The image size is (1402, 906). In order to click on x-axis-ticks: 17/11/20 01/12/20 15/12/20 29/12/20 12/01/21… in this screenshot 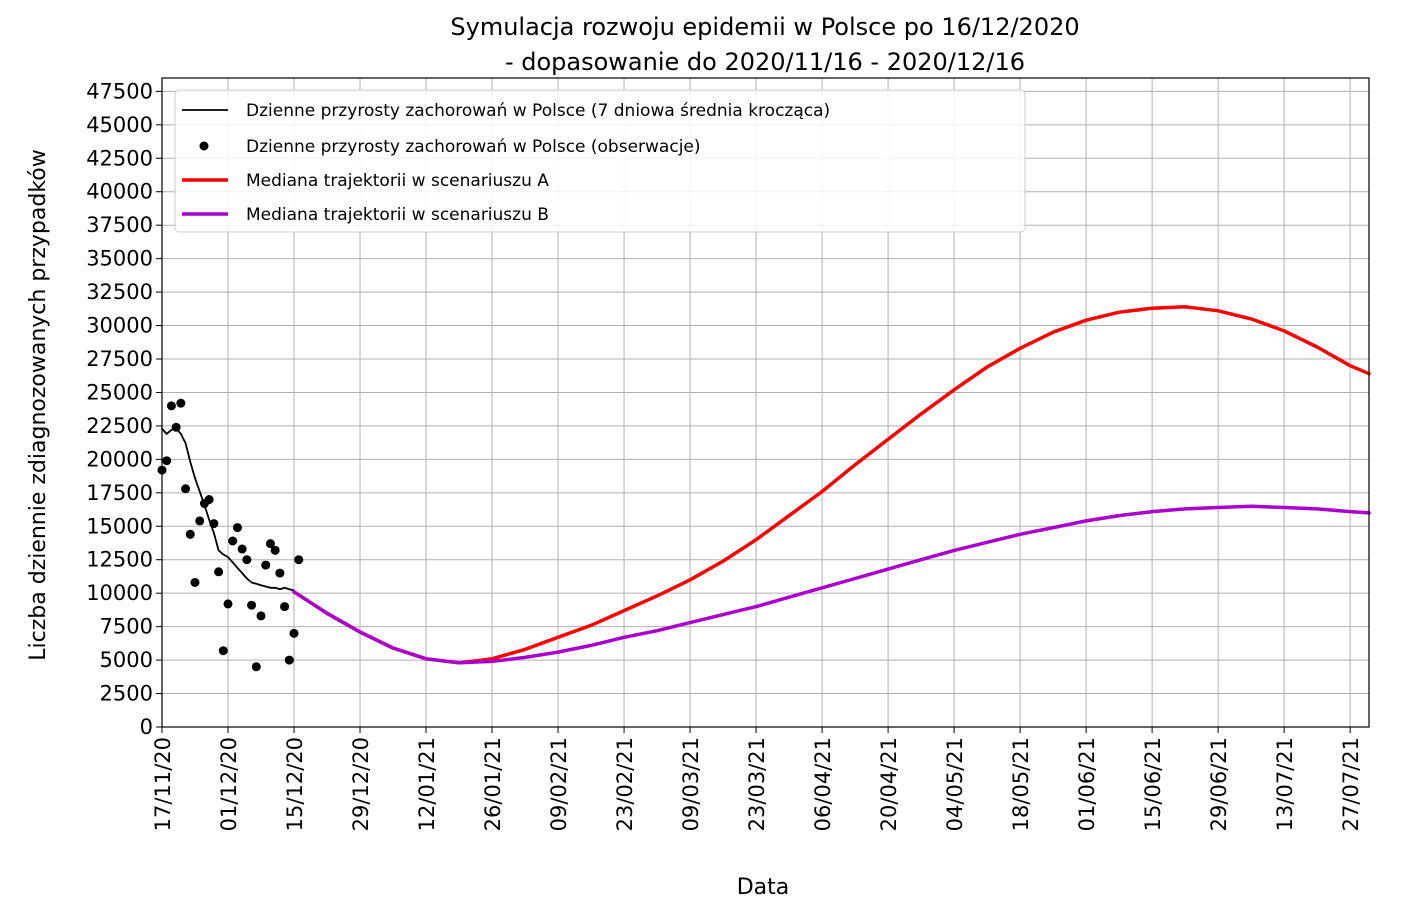, I will do `click(757, 779)`.